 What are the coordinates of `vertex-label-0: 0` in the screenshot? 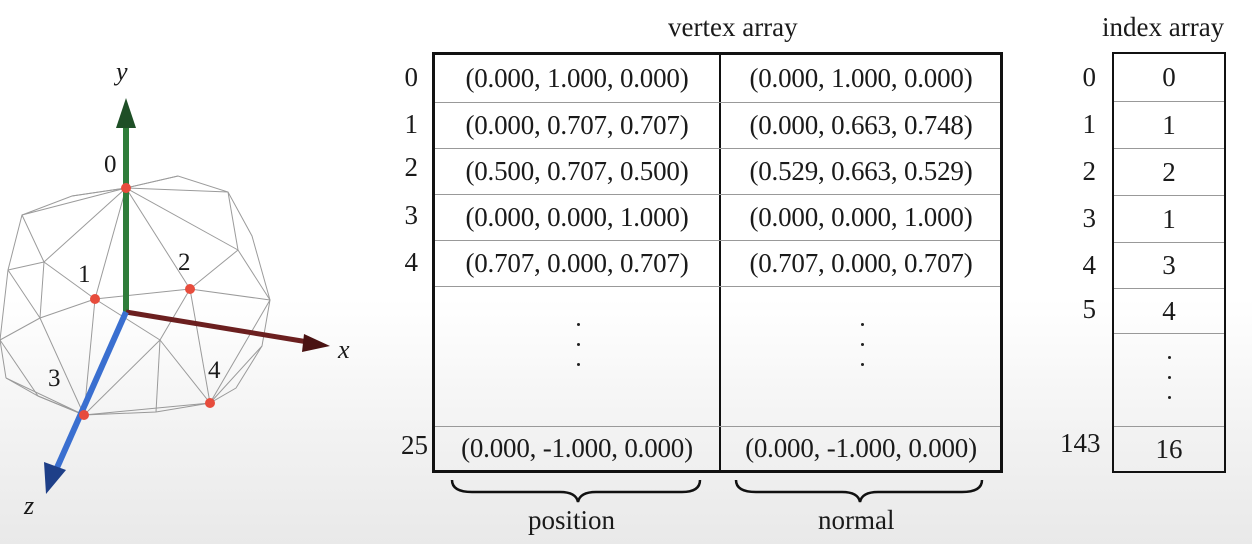 It's located at (110, 164).